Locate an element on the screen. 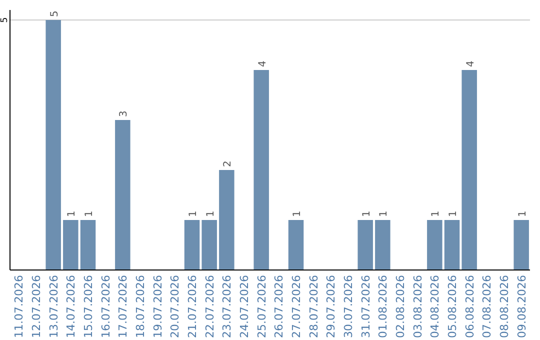 This screenshot has height=340, width=540. x-tick-label: 06.08.2026 is located at coordinates (469, 306).